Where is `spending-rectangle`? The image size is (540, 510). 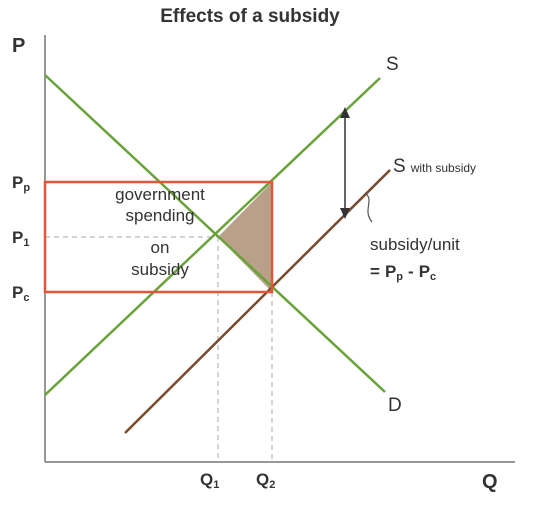
spending-rectangle is located at coordinates (158, 237).